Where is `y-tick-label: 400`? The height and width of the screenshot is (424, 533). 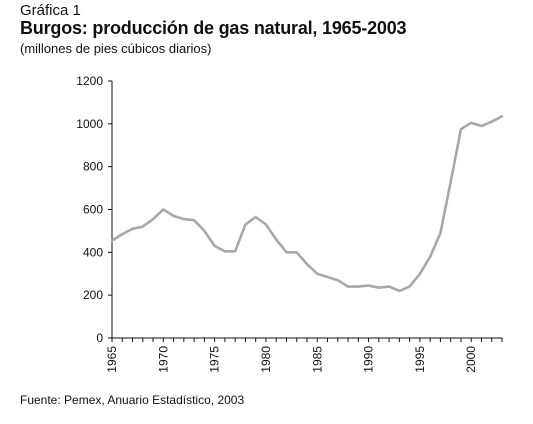
y-tick-label: 400 is located at coordinates (93, 252).